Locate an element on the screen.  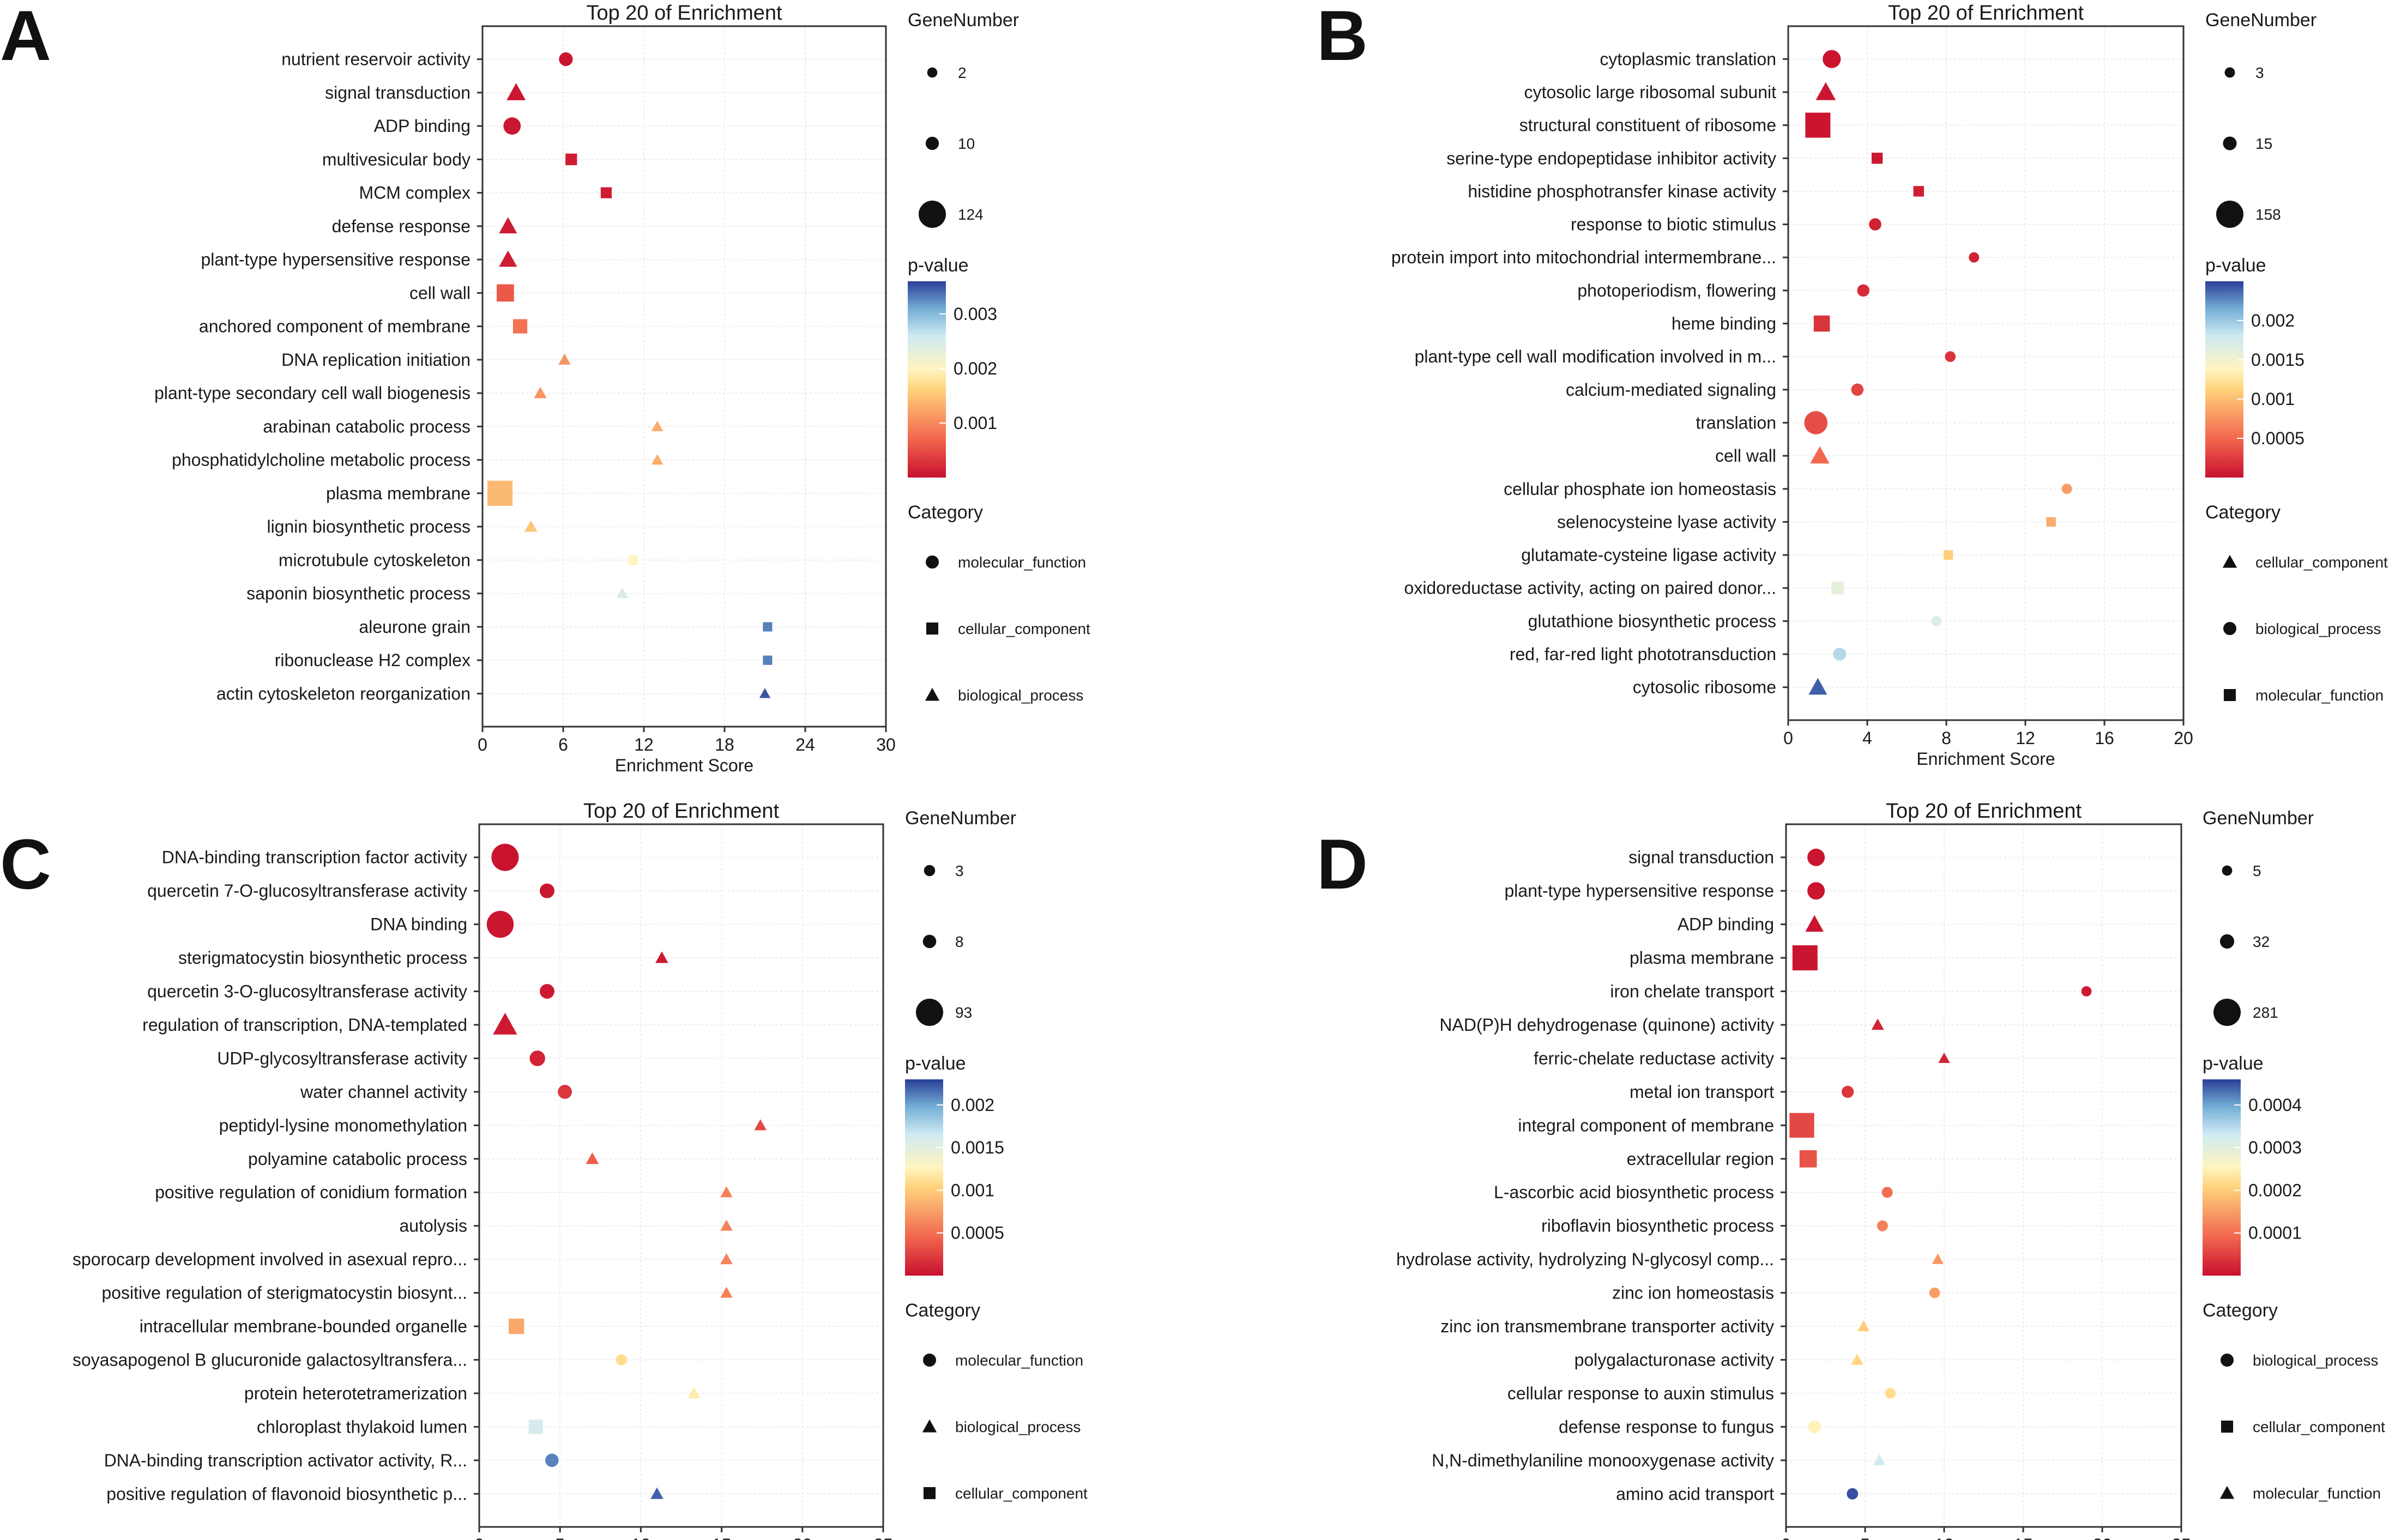
term-label: L-ascorbic acid biosynthetic process is located at coordinates (1634, 1192).